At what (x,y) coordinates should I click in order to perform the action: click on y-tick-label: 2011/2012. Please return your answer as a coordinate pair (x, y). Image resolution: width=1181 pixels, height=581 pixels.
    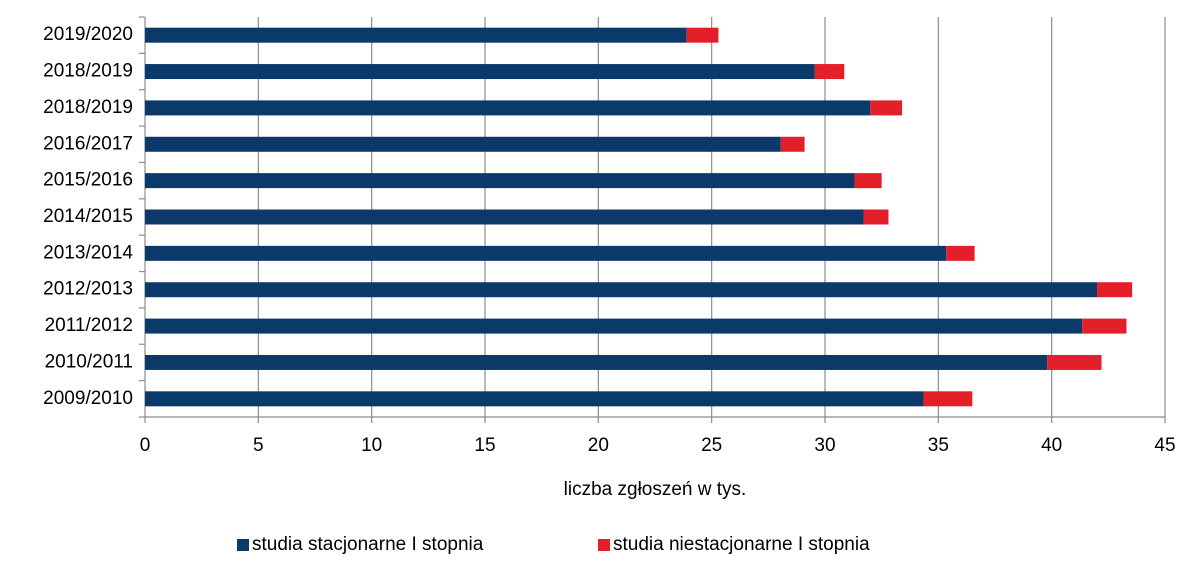
    Looking at the image, I should click on (89, 325).